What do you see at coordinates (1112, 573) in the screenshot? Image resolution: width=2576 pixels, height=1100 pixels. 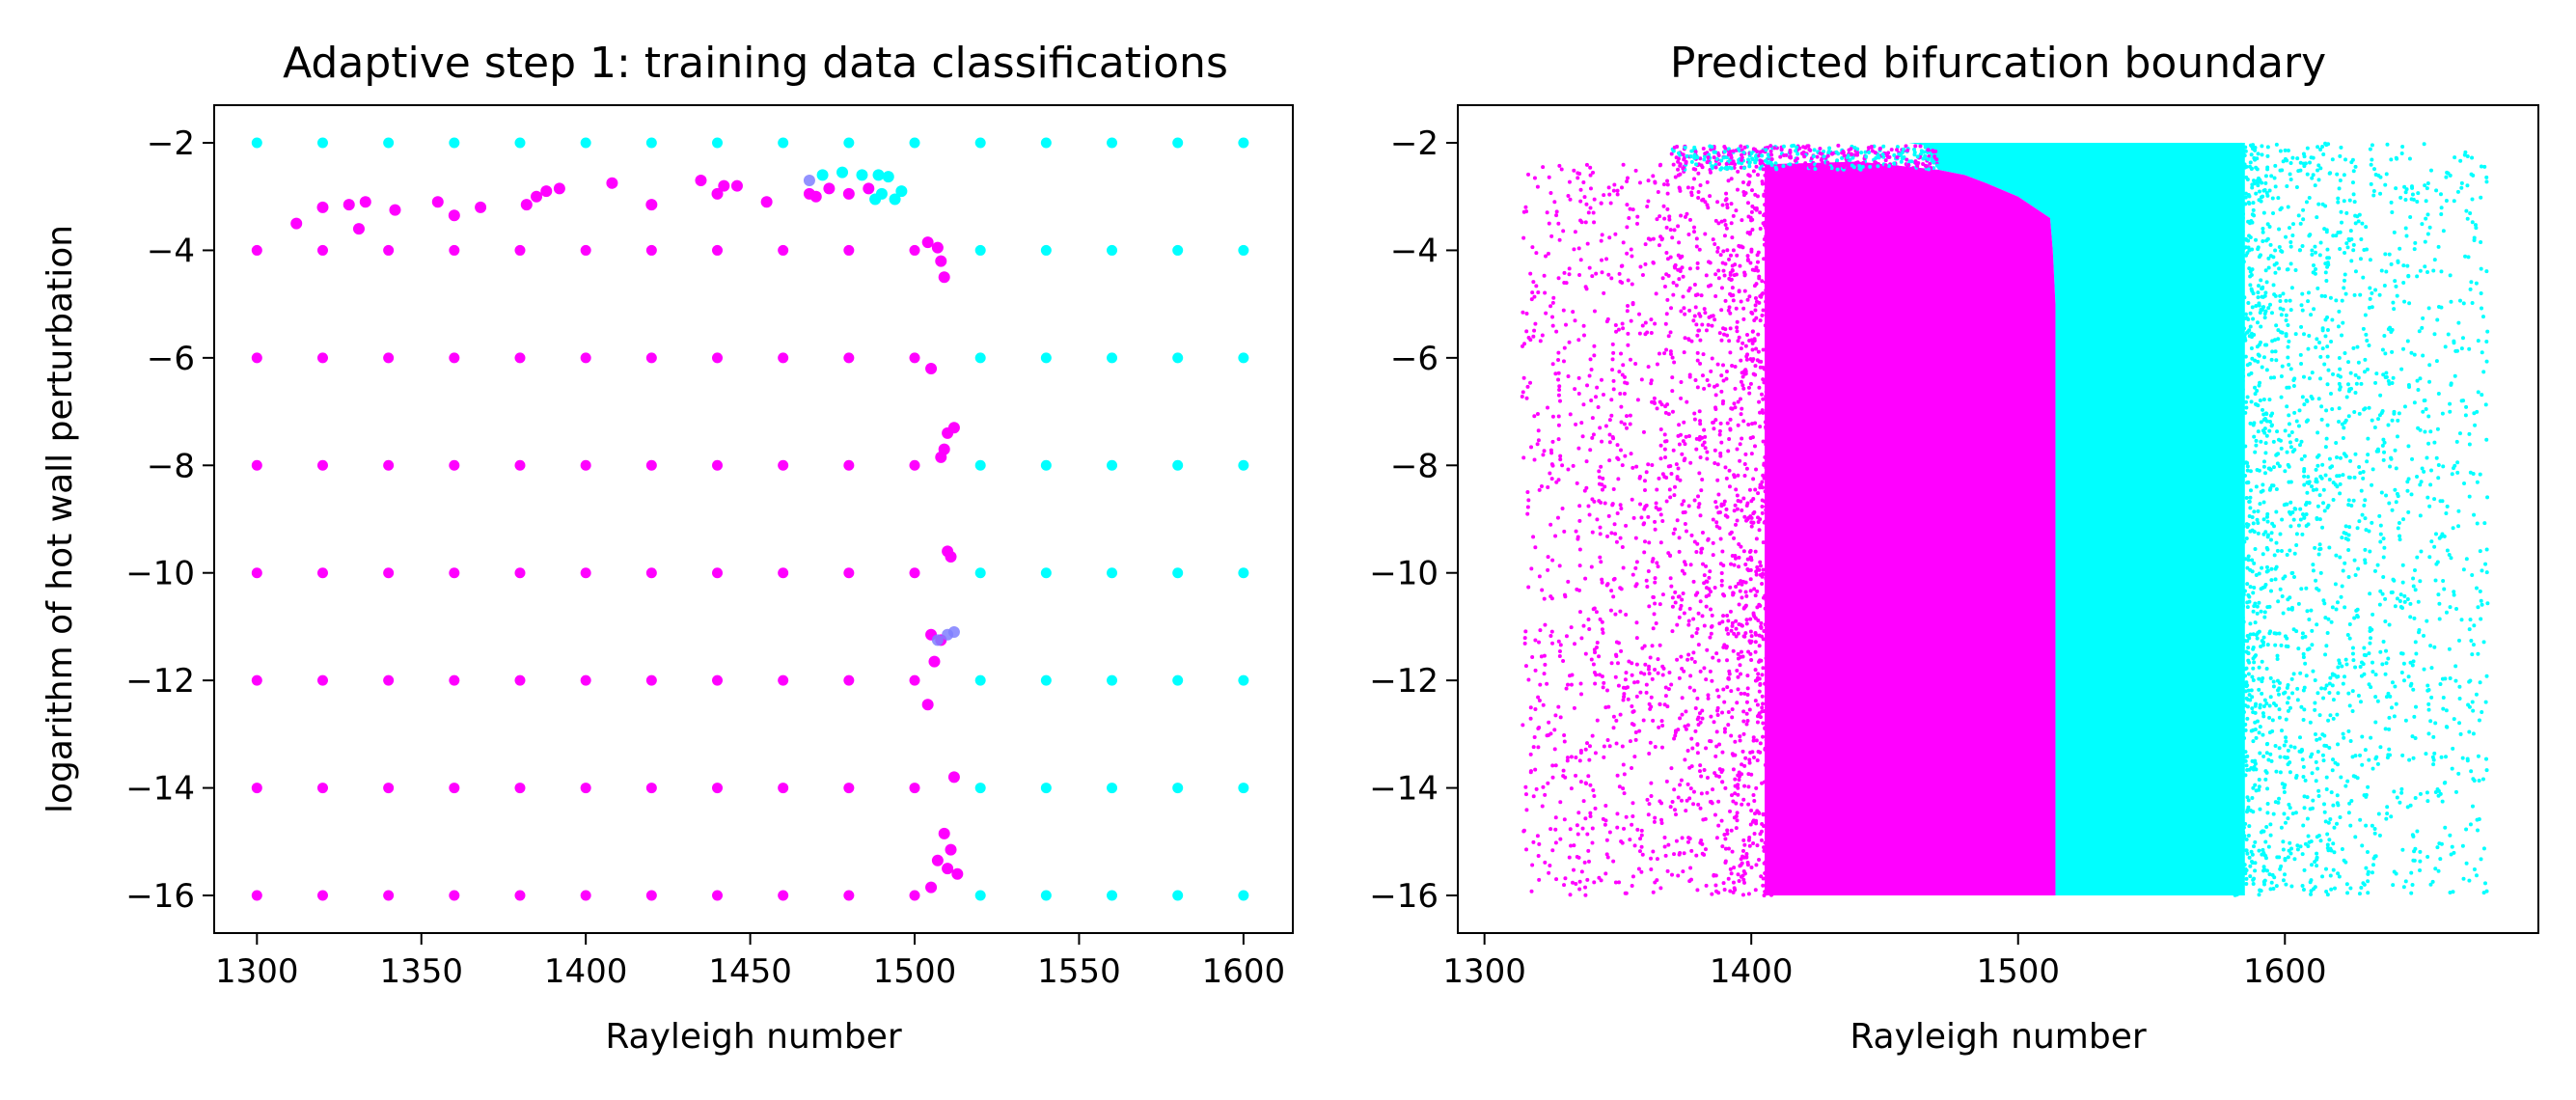 I see `stable-point` at bounding box center [1112, 573].